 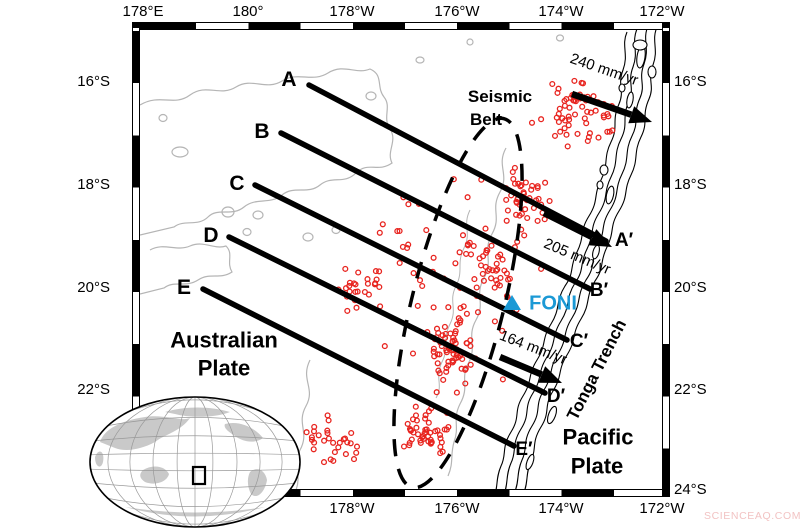 What do you see at coordinates (579, 342) in the screenshot?
I see `transect-prime-label-C: C′` at bounding box center [579, 342].